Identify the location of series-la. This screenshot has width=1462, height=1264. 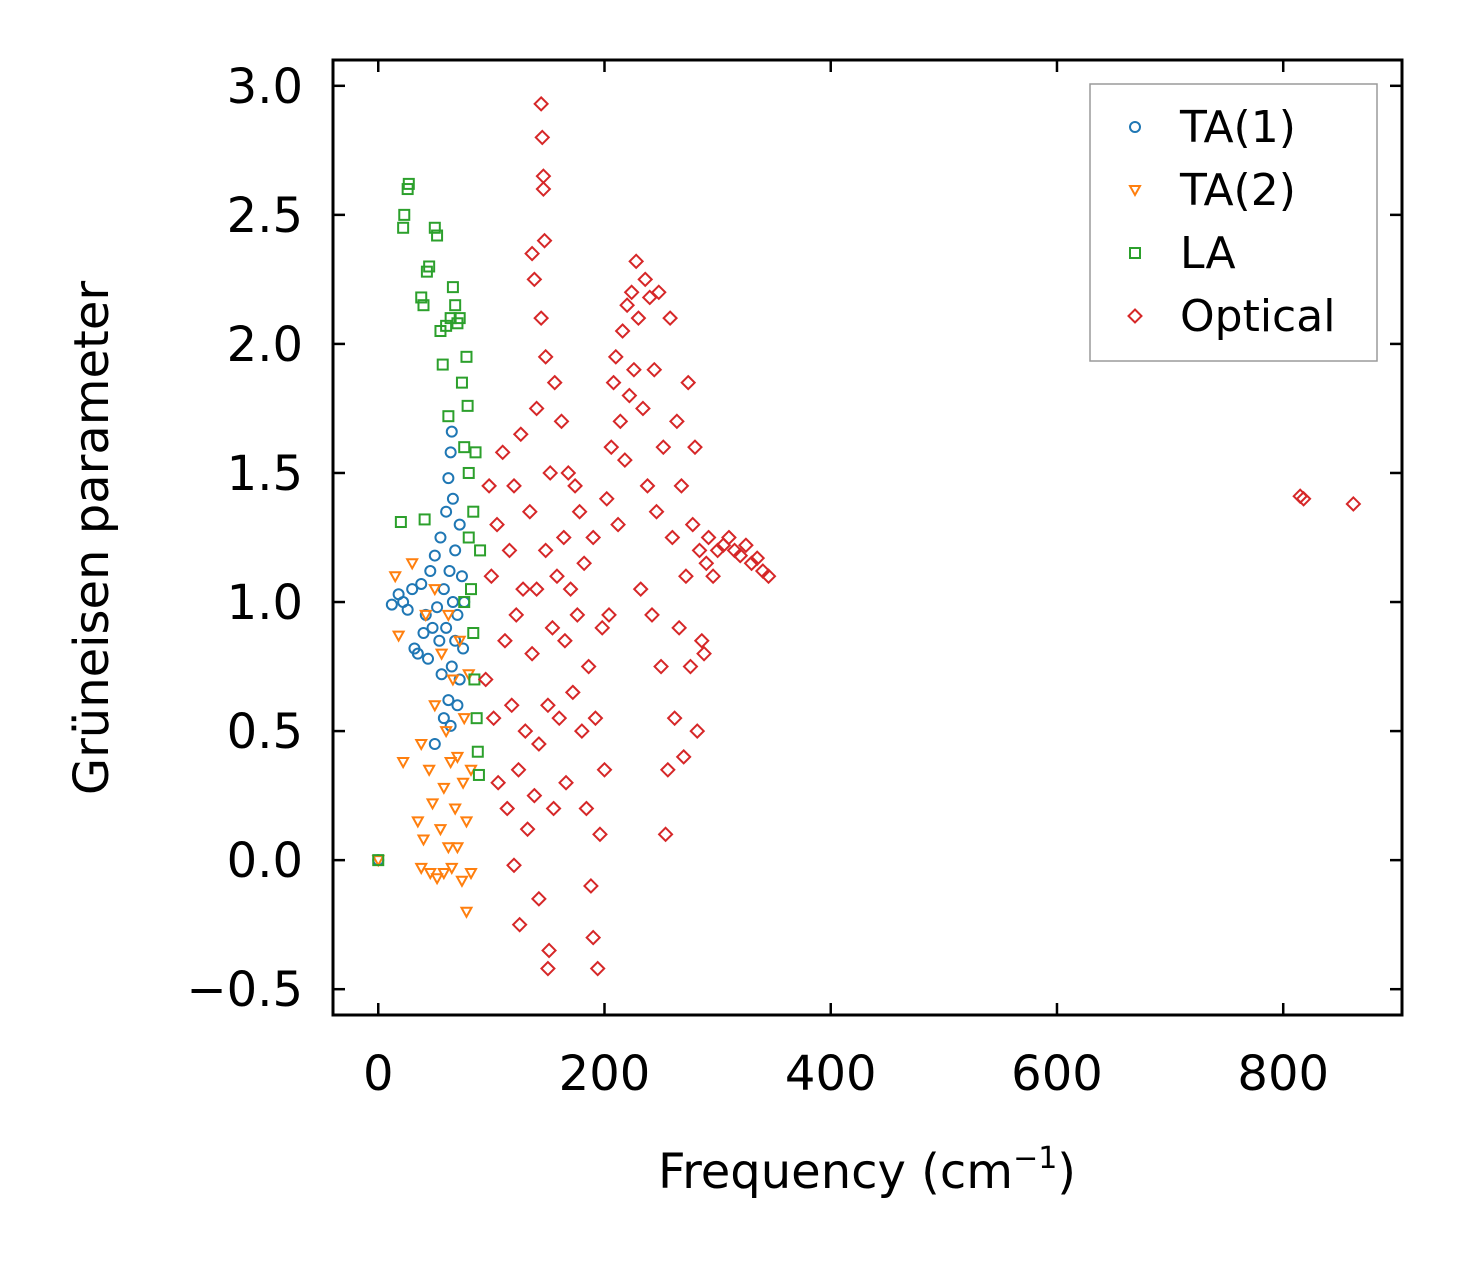
(429, 522).